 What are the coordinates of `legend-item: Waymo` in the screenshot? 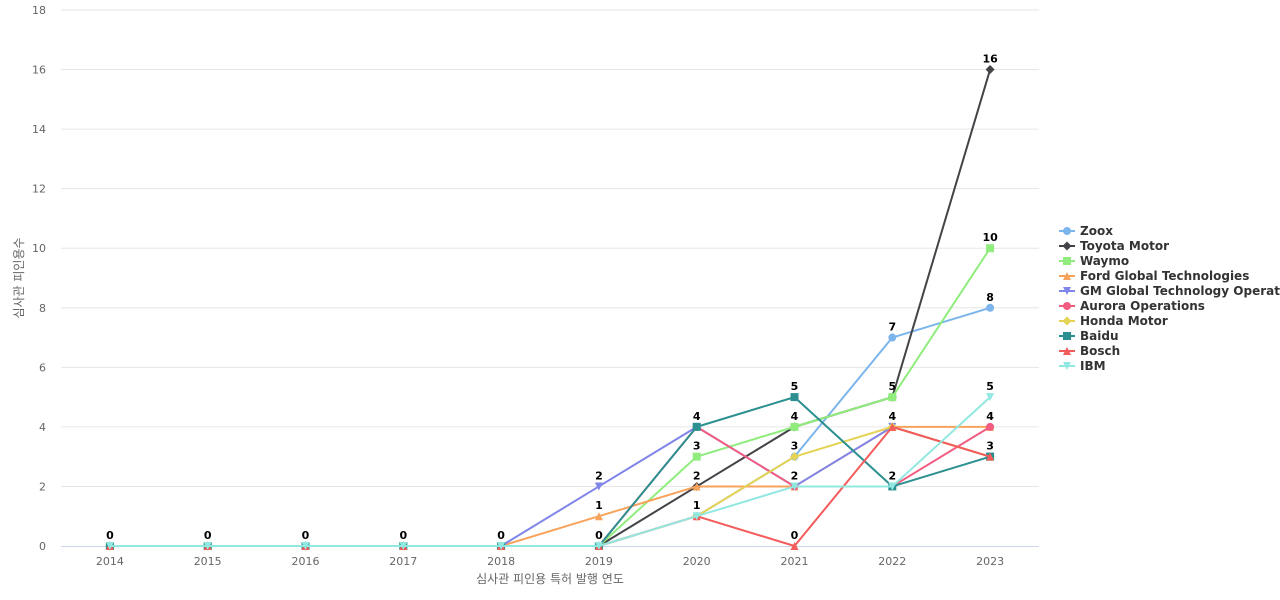 It's located at (1094, 261).